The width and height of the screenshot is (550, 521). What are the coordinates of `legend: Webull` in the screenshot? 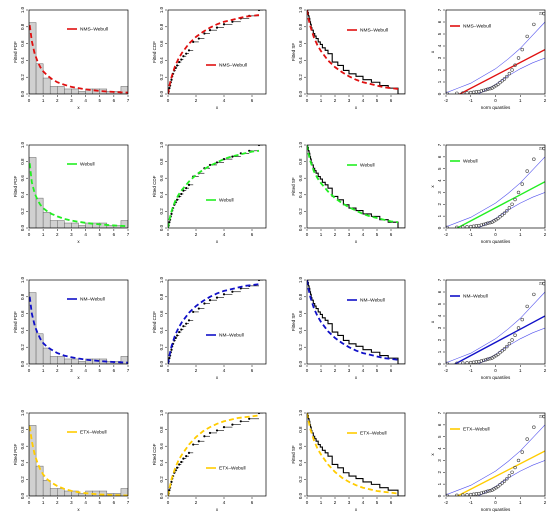 It's located at (361, 166).